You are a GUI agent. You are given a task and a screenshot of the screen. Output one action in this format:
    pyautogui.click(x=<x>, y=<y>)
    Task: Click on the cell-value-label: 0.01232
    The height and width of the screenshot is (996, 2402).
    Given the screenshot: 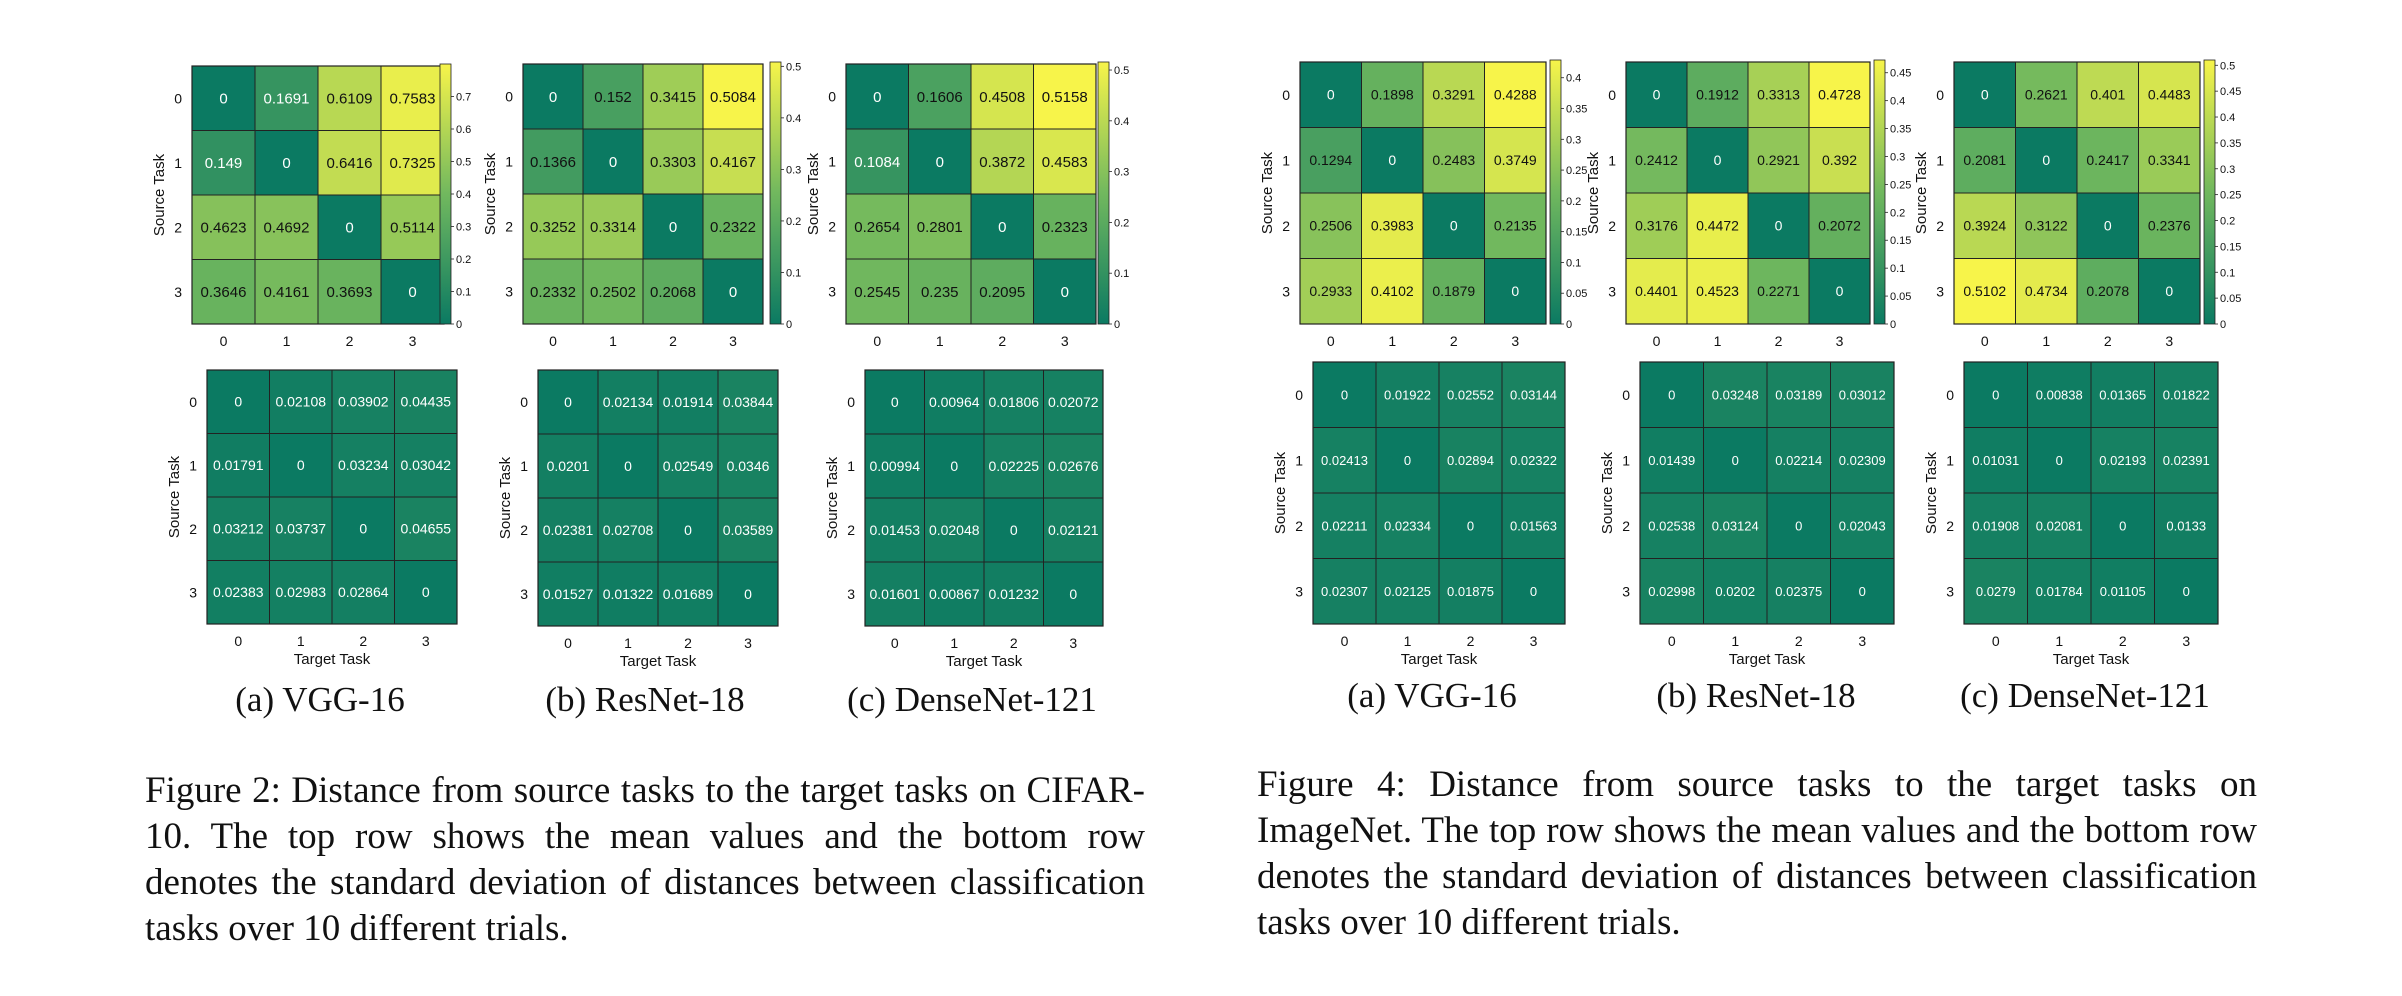 What is the action you would take?
    pyautogui.click(x=1013, y=594)
    